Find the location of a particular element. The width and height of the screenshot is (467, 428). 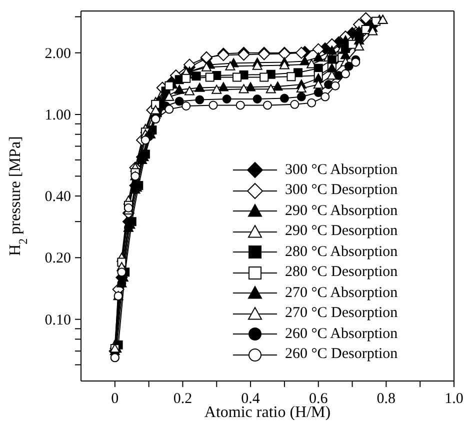

y-tick-label: 0.10 is located at coordinates (57, 320).